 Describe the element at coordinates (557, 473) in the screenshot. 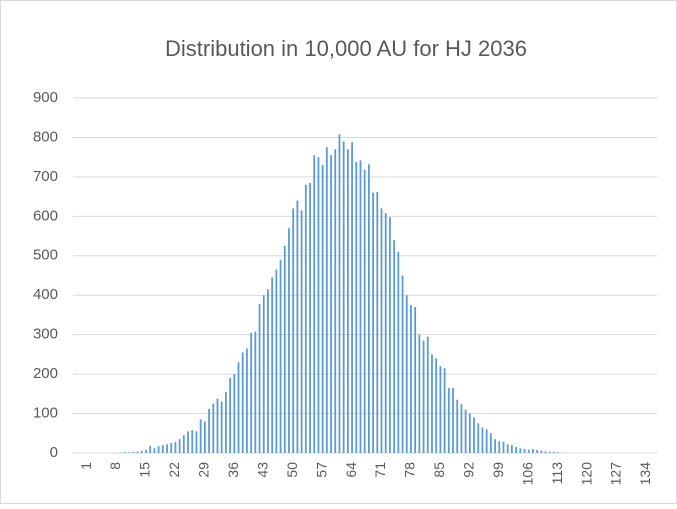

I see `x-tick-label: 113` at that location.